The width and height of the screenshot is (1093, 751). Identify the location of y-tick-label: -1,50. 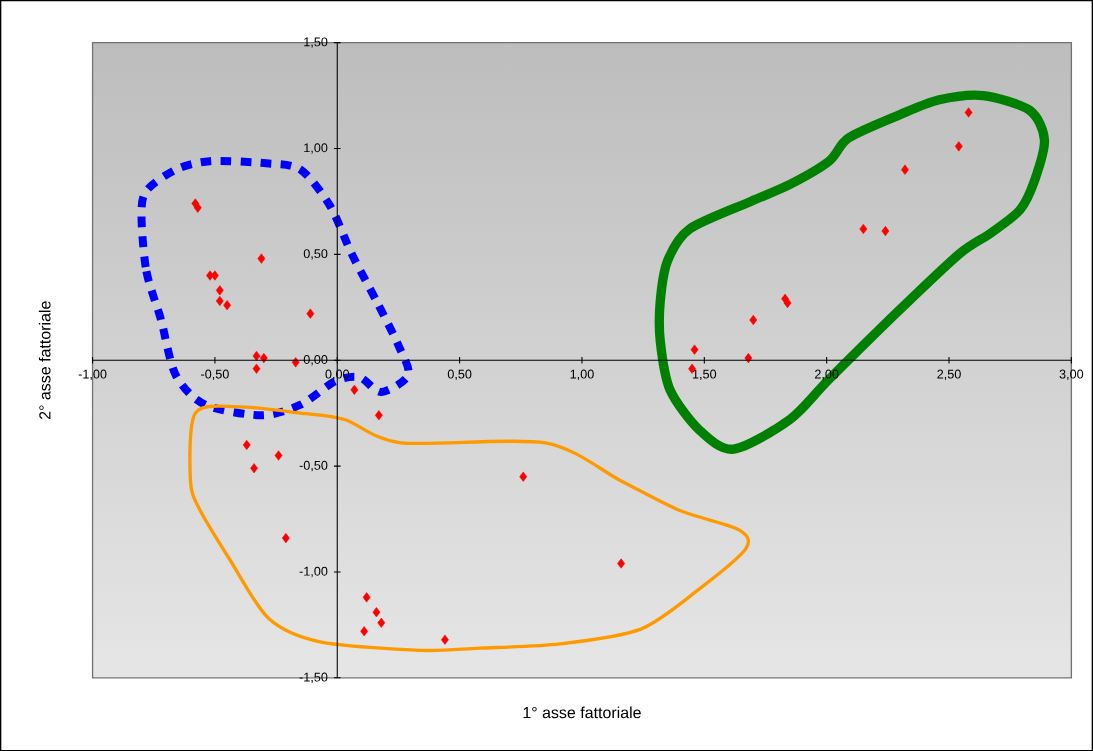
(313, 677).